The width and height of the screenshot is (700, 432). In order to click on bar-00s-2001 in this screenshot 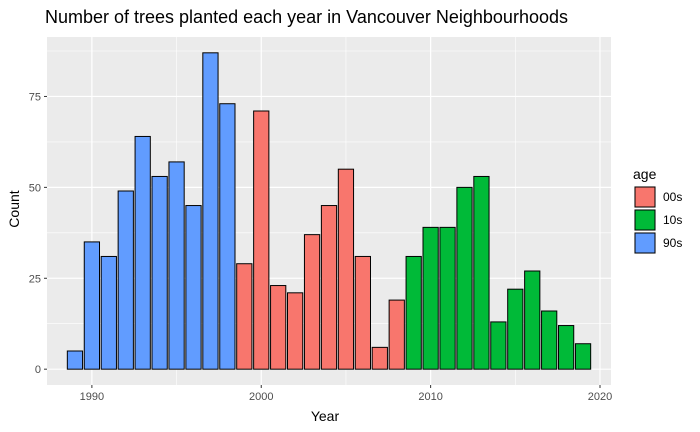, I will do `click(278, 327)`.